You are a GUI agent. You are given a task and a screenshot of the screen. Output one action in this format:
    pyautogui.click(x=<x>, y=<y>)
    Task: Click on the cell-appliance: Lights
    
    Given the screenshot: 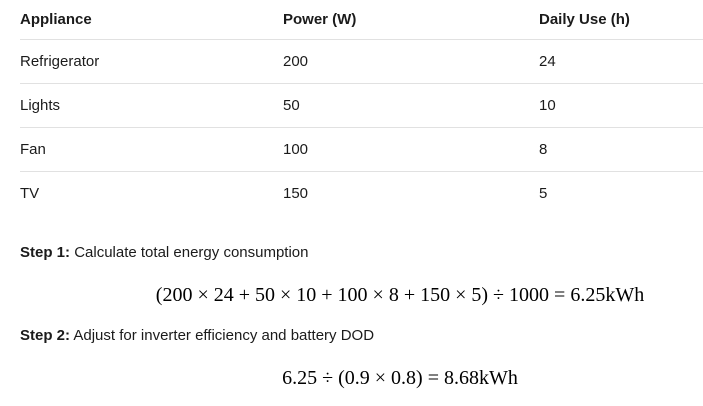 What is the action you would take?
    pyautogui.click(x=151, y=105)
    